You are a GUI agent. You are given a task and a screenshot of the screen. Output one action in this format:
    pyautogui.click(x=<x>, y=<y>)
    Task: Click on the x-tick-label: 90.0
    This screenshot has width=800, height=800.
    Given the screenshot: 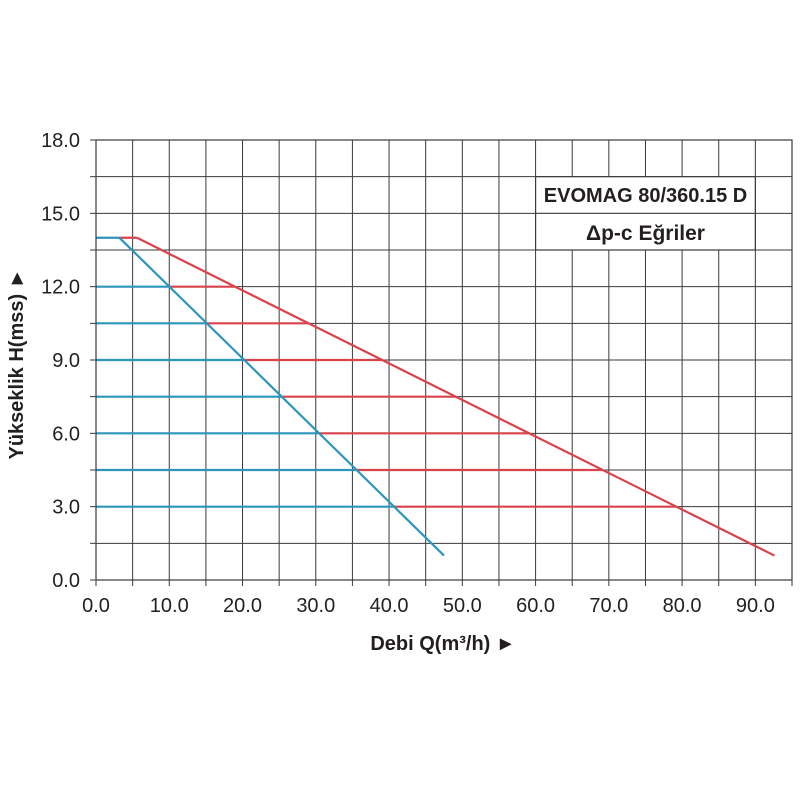 What is the action you would take?
    pyautogui.click(x=755, y=606)
    